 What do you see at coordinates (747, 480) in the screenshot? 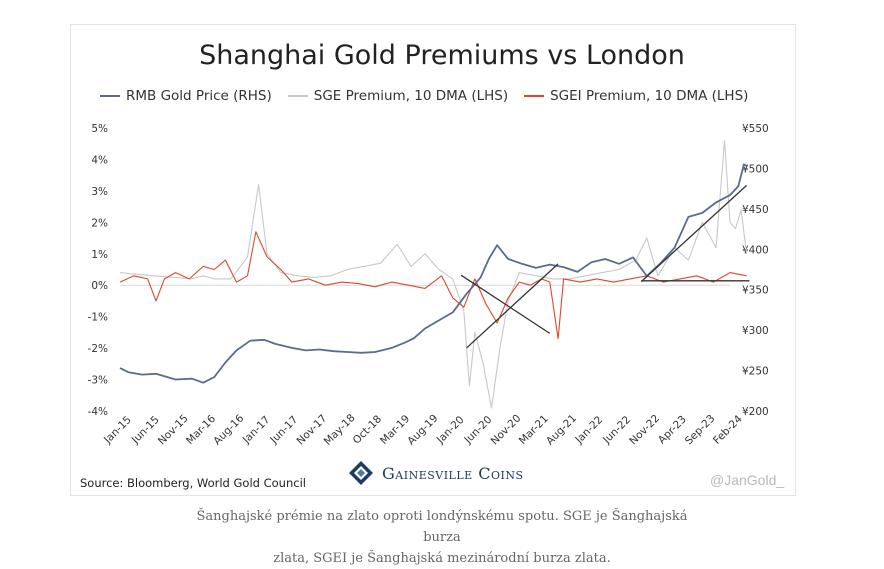
I see `watermark: @JanGold_` at bounding box center [747, 480].